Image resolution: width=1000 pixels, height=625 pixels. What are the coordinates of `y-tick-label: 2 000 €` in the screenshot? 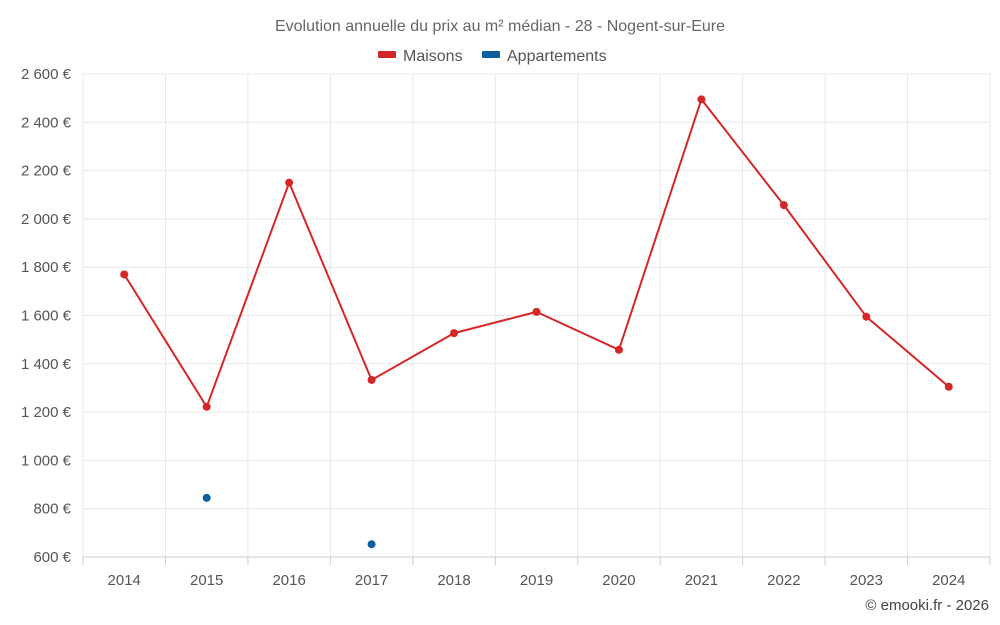 It's located at (46, 219).